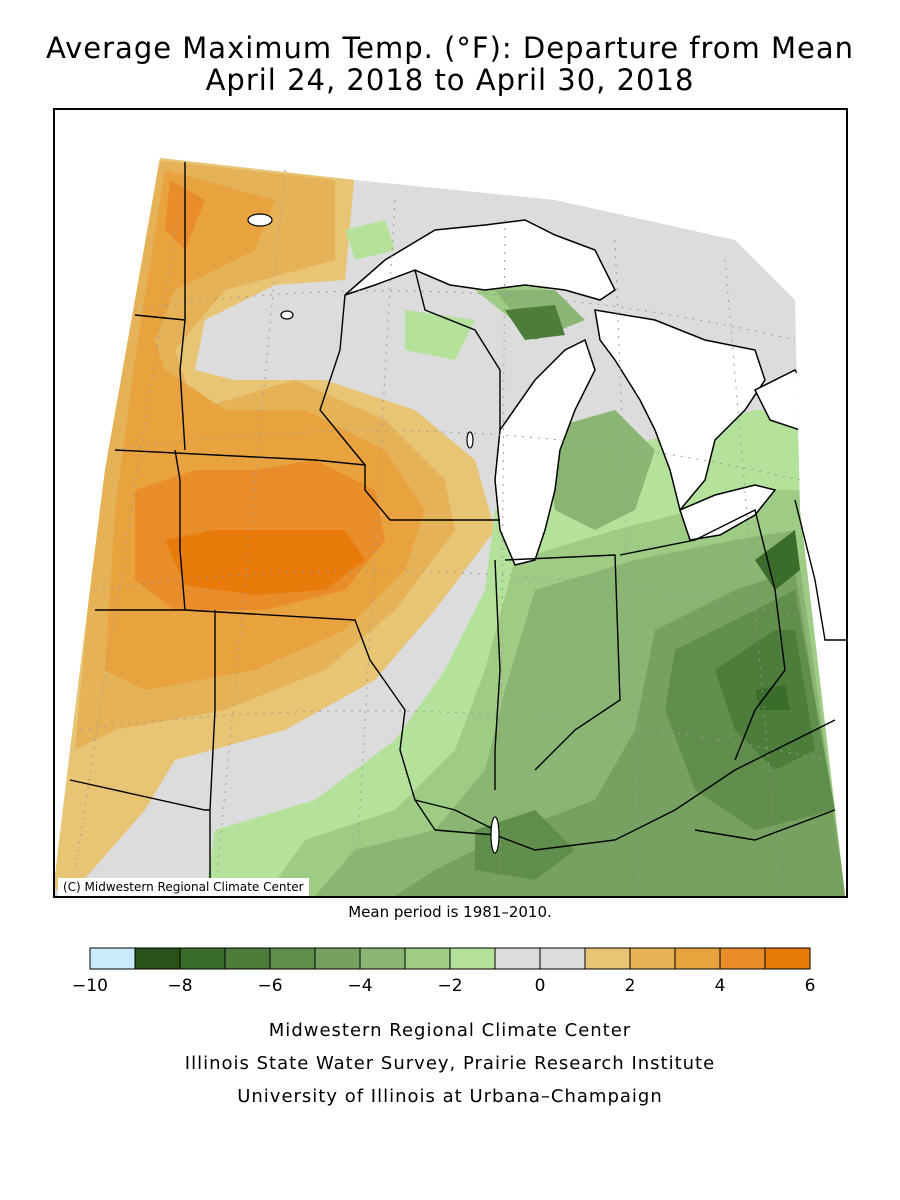 This screenshot has height=1200, width=900. Describe the element at coordinates (480, 260) in the screenshot. I see `lake-superior` at that location.